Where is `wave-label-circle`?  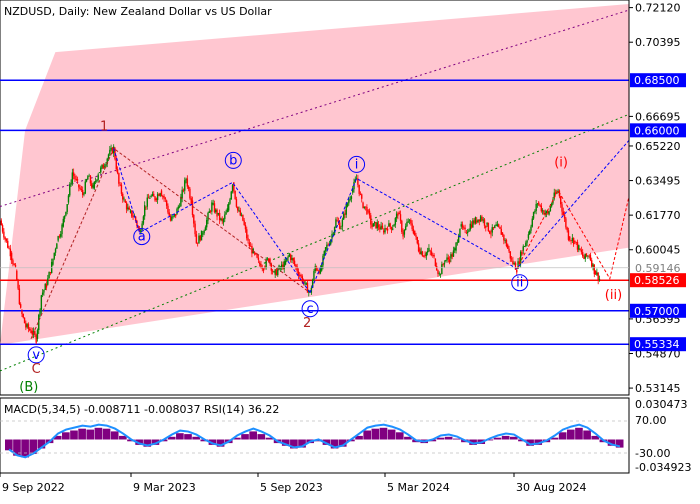
wave-label-circle is located at coordinates (357, 164).